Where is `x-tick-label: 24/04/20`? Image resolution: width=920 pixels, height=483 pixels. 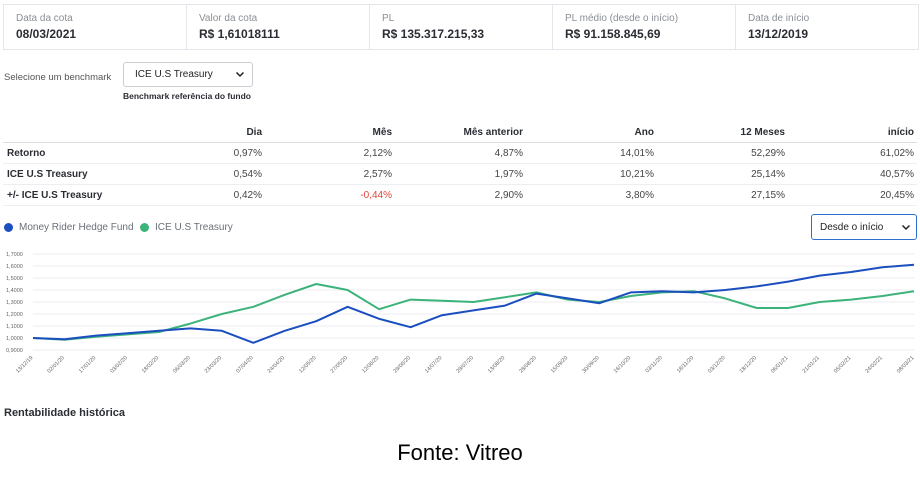
x-tick-label: 24/04/20 is located at coordinates (276, 364).